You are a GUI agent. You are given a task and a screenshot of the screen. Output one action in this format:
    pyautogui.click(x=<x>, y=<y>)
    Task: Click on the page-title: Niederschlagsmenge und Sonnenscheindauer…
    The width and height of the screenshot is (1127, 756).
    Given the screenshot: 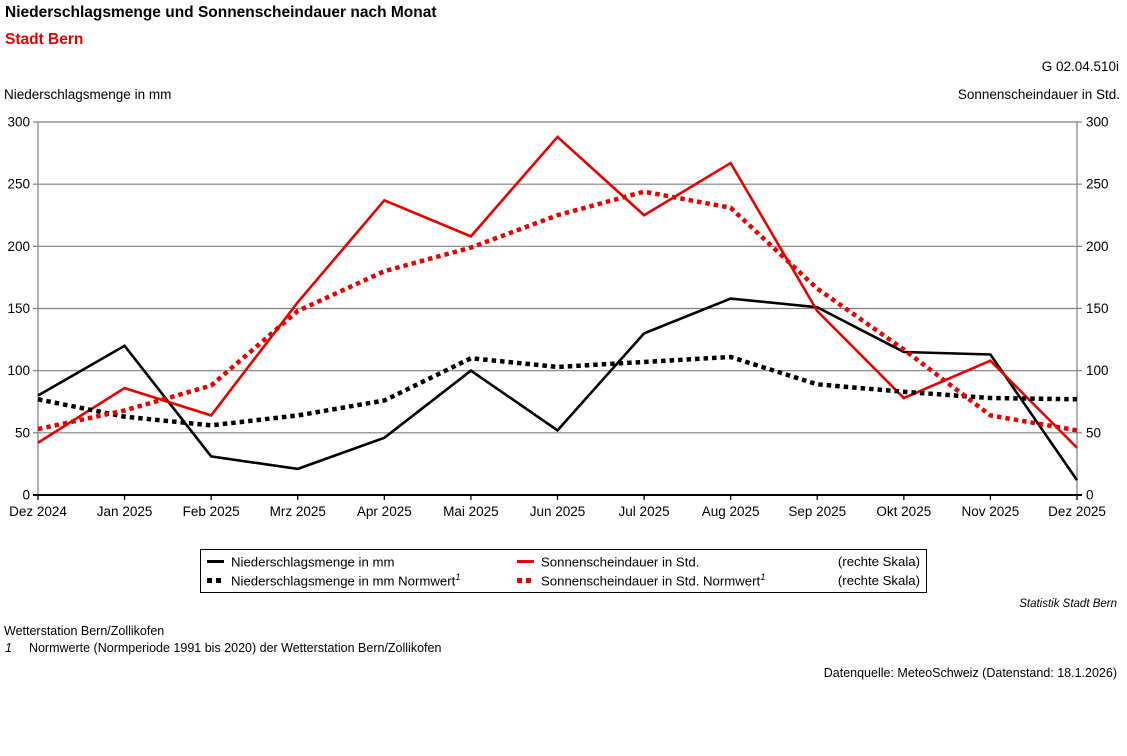 What is the action you would take?
    pyautogui.click(x=221, y=12)
    